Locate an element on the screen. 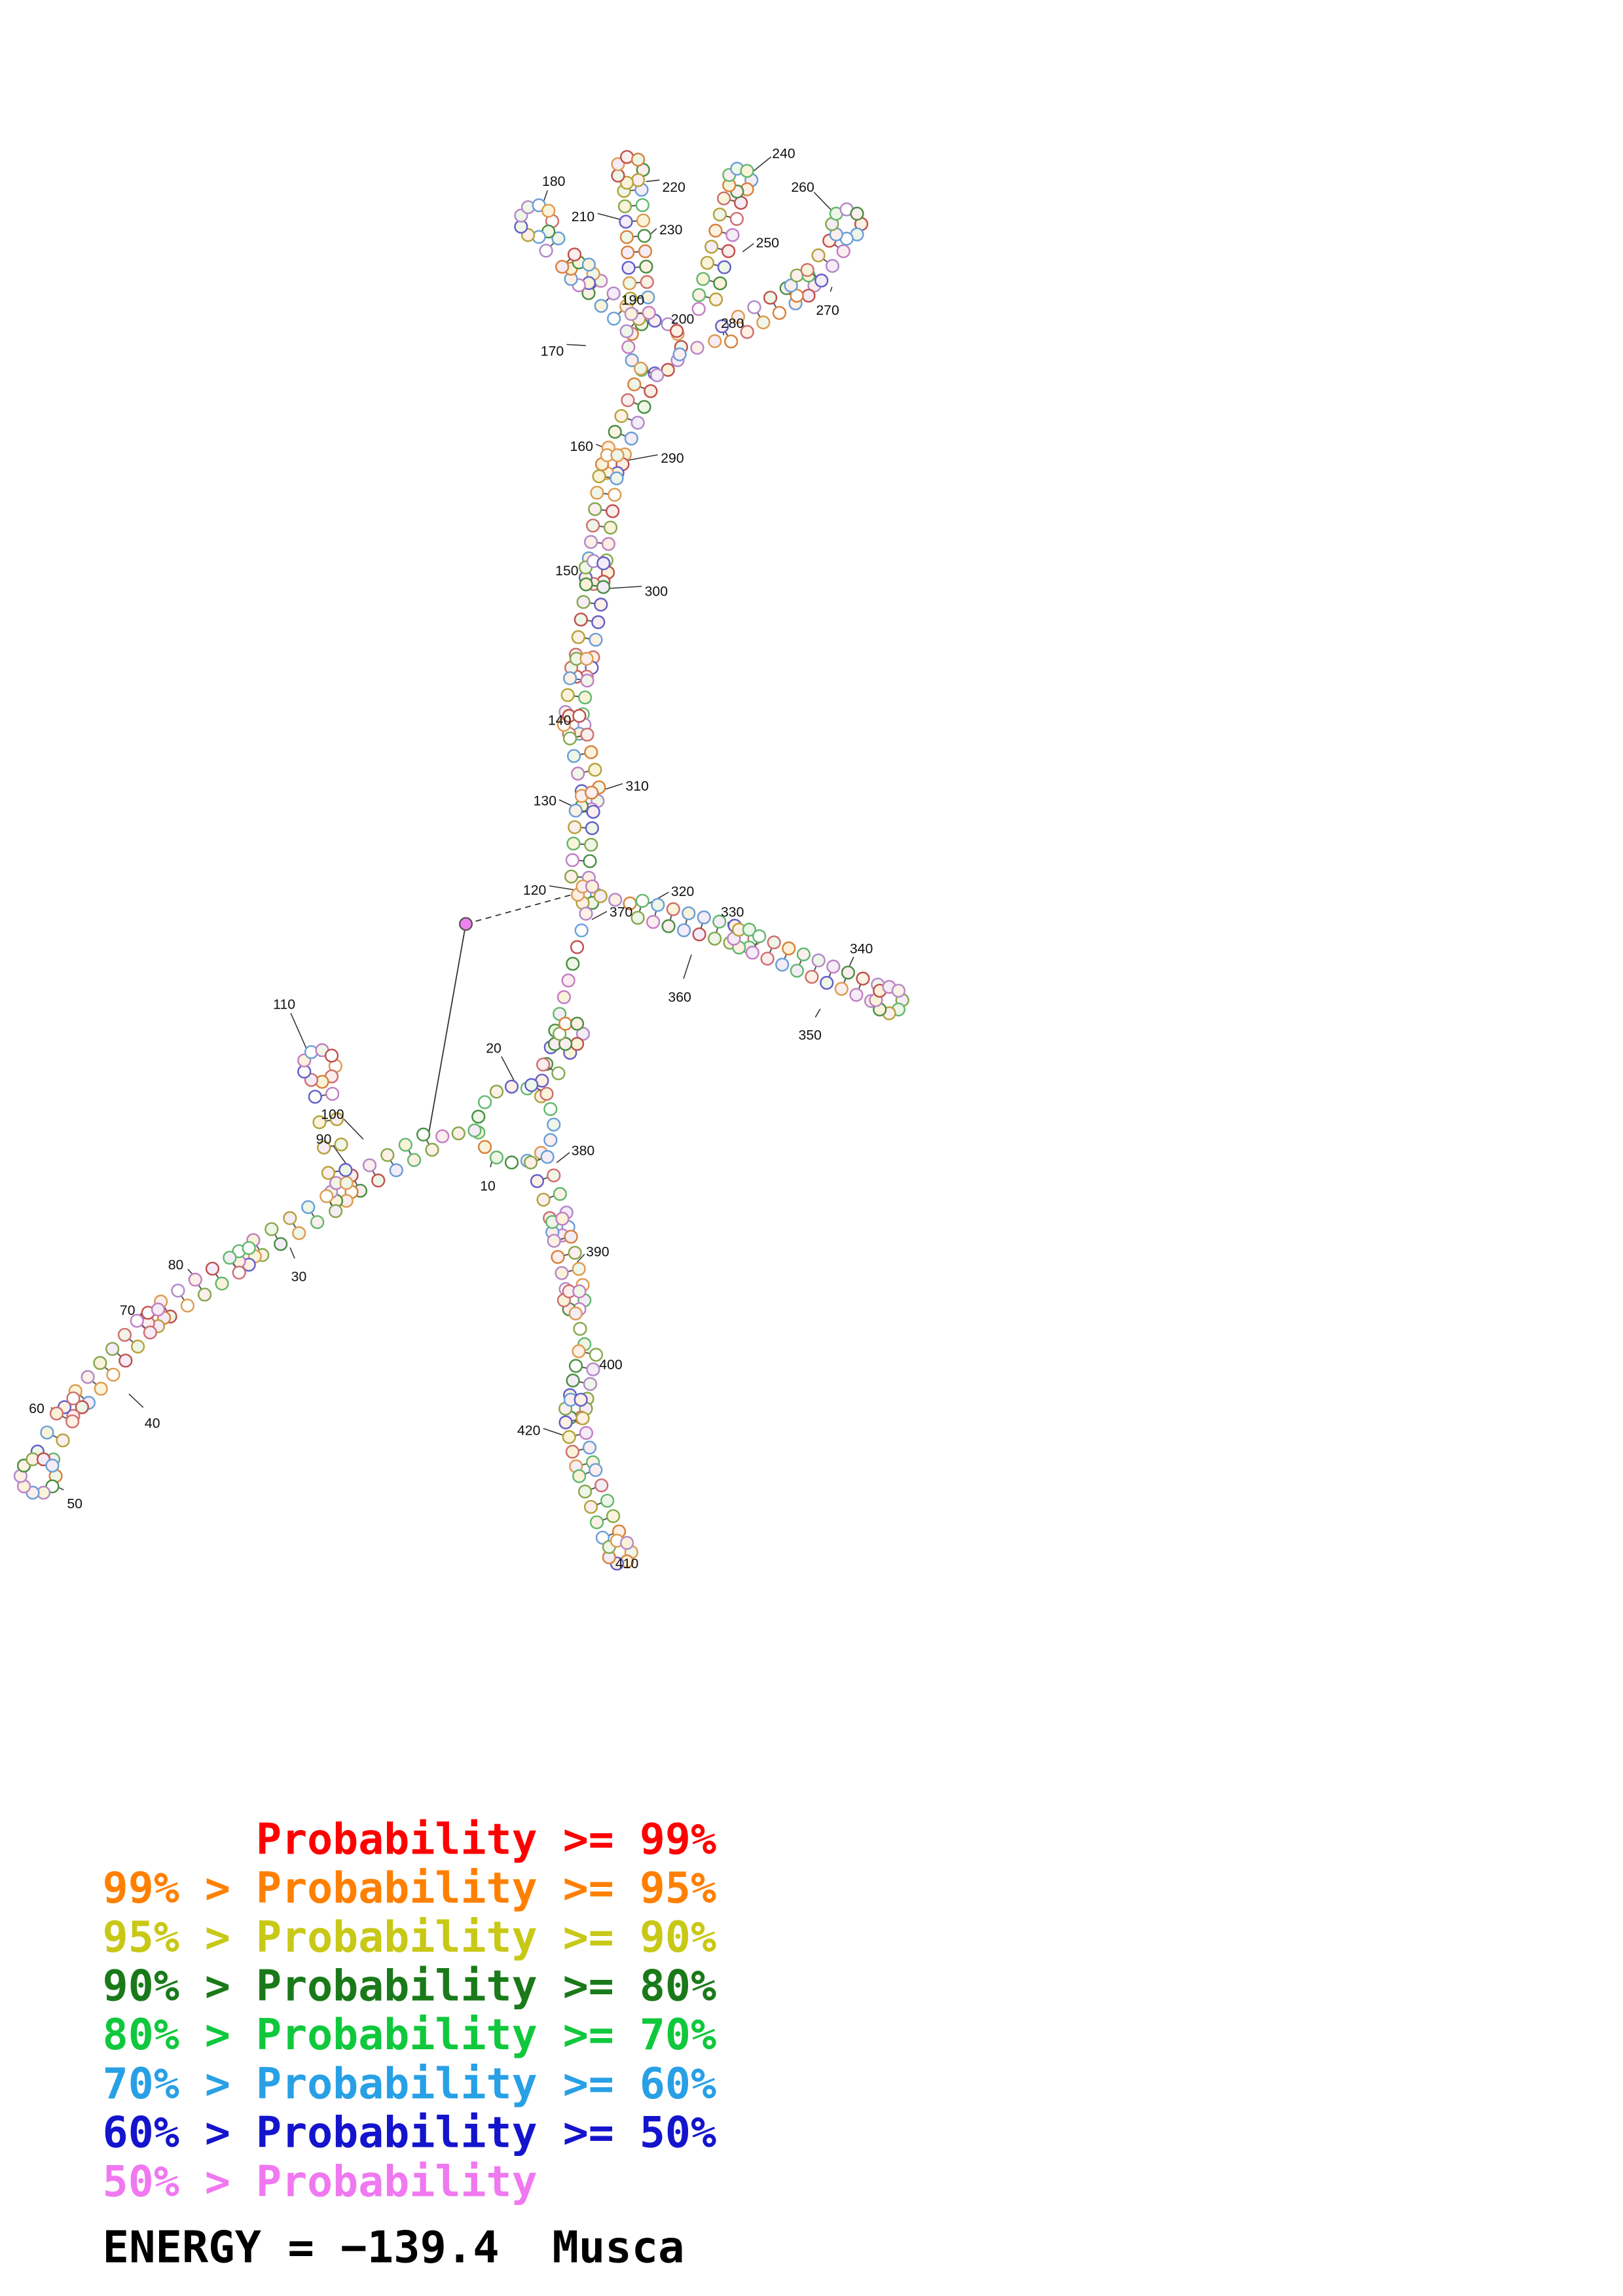 This screenshot has height=2296, width=1623. position-label: 370 is located at coordinates (621, 912).